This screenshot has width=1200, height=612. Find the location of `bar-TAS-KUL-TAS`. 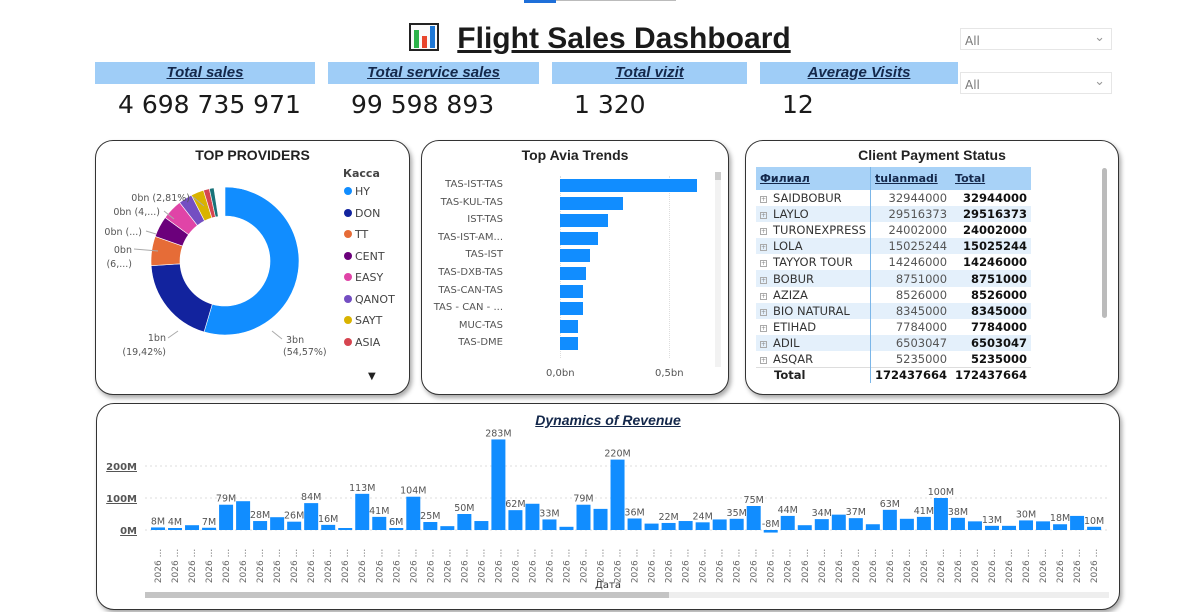

bar-TAS-KUL-TAS is located at coordinates (592, 203).